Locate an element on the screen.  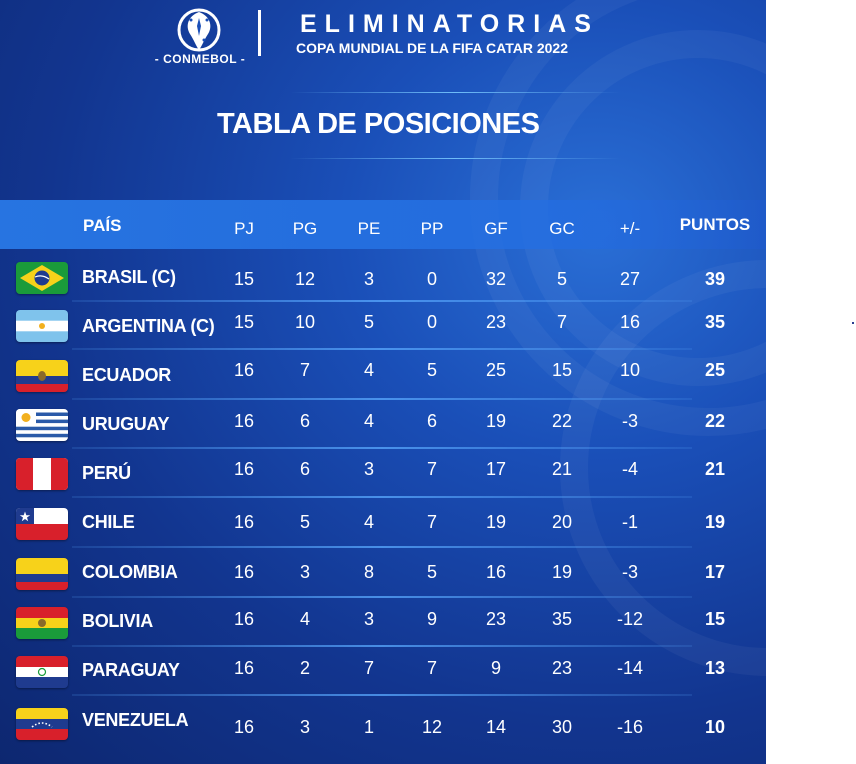
column-header-team: PAÍS is located at coordinates (102, 225).